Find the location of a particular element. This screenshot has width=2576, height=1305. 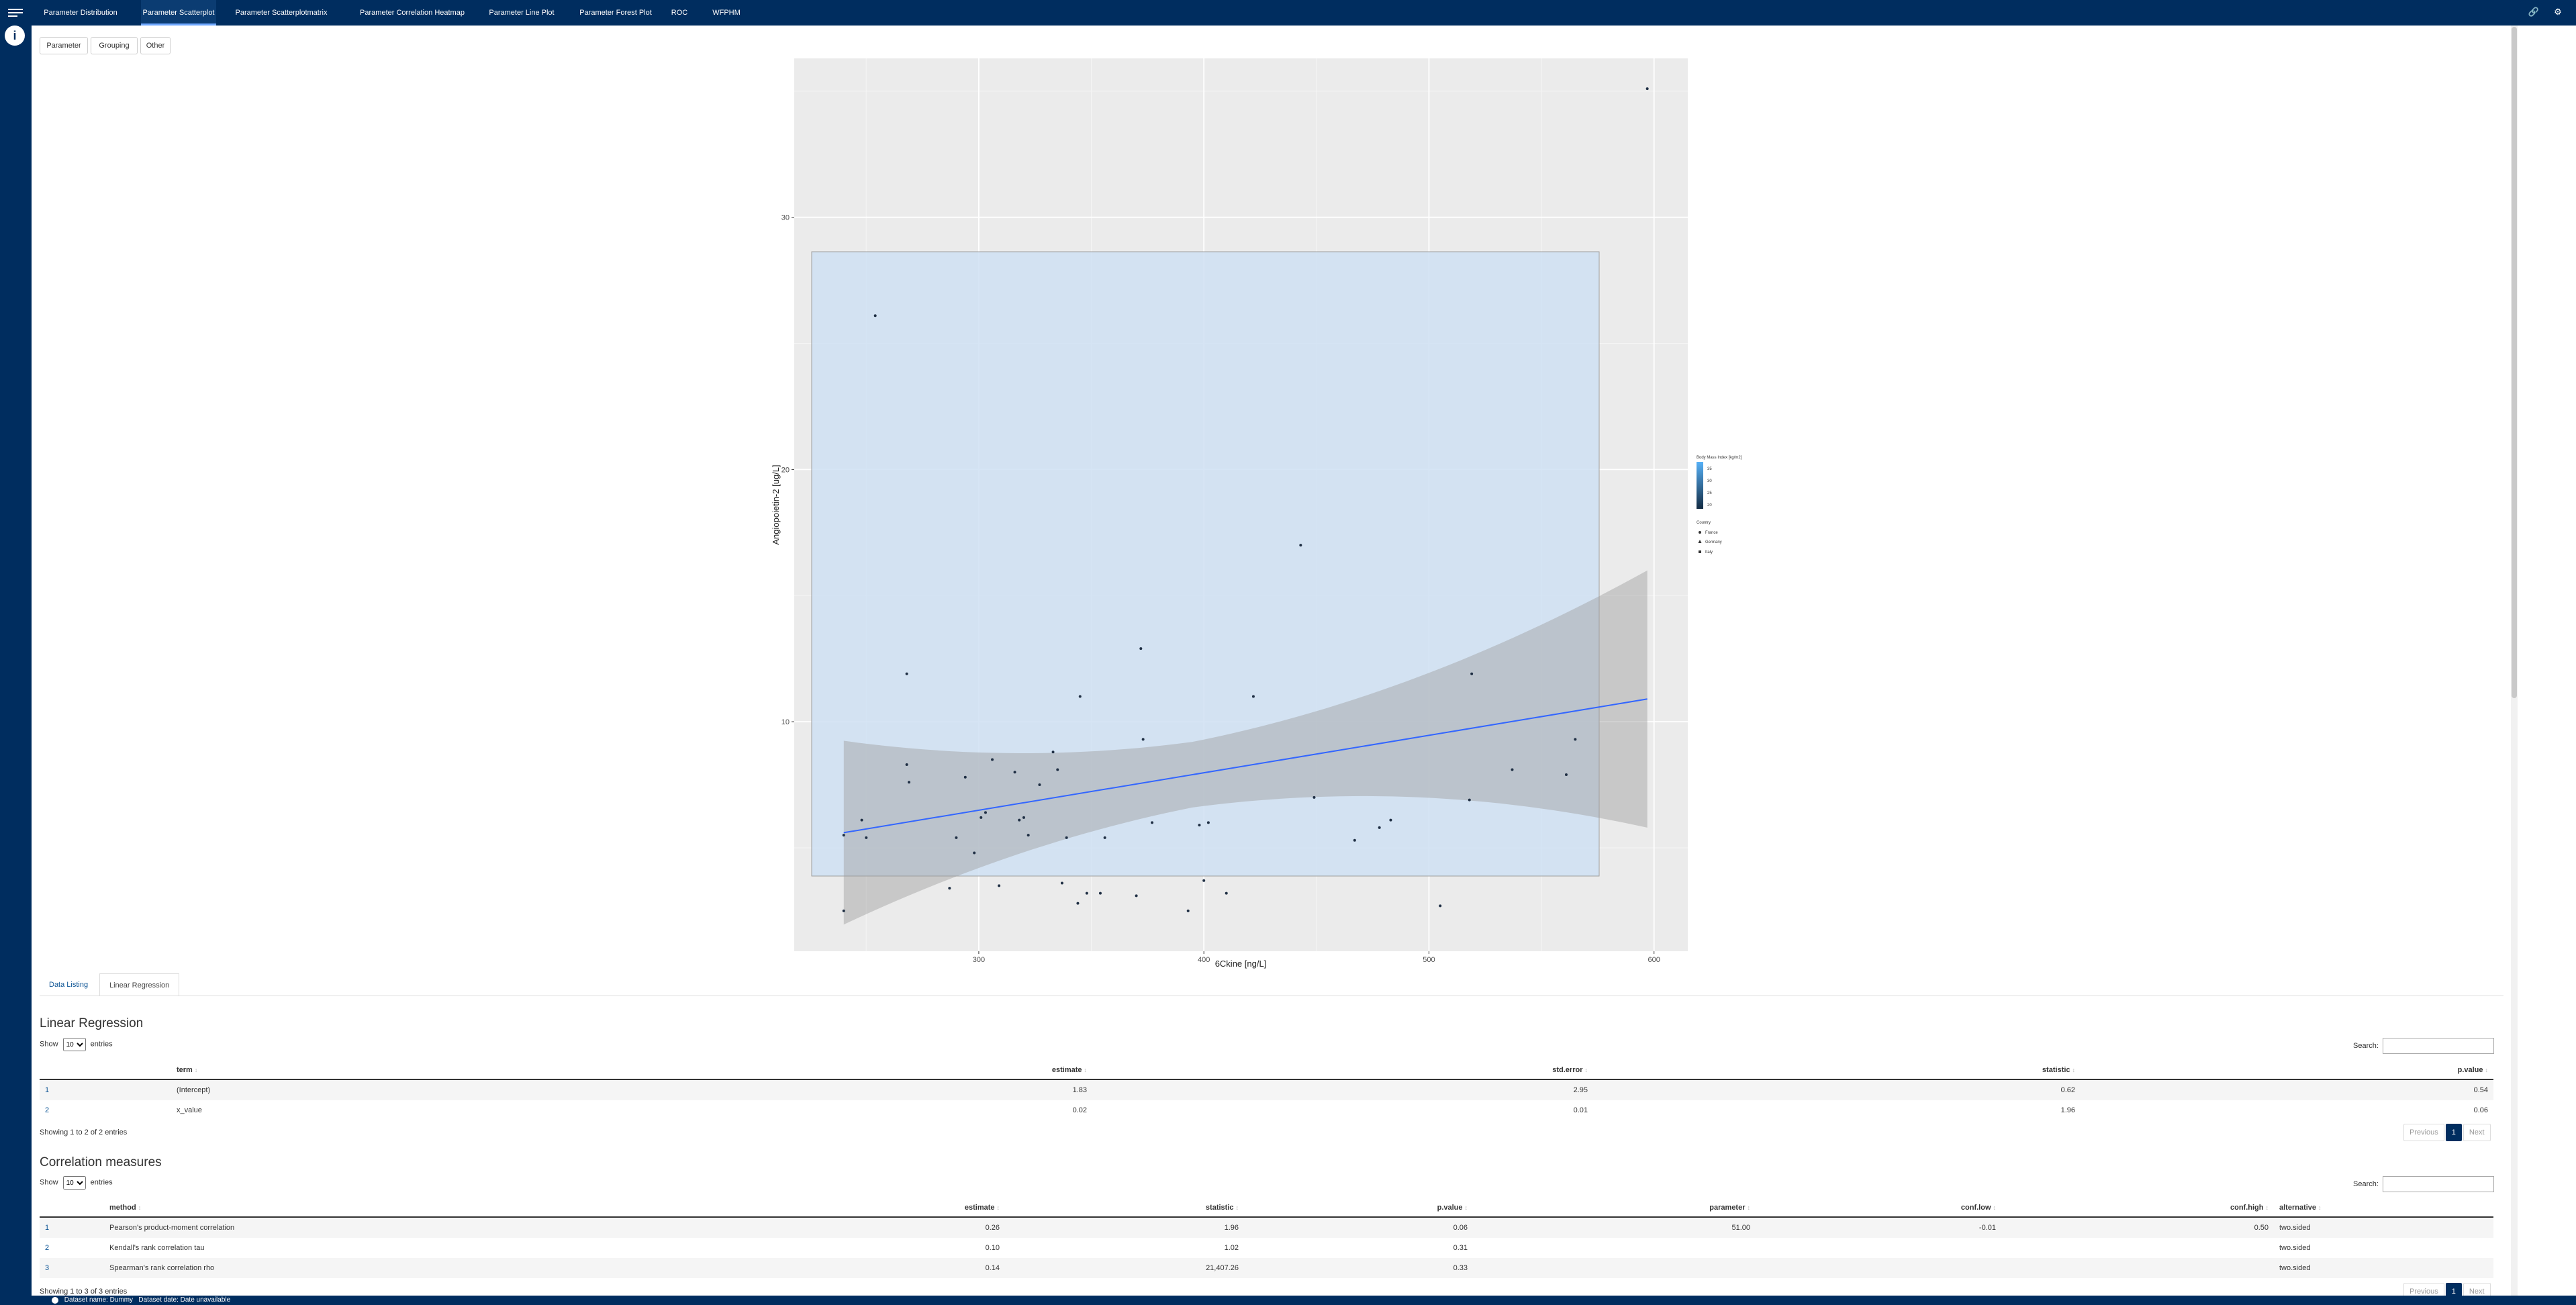

parameter-button: Parameter is located at coordinates (64, 45).